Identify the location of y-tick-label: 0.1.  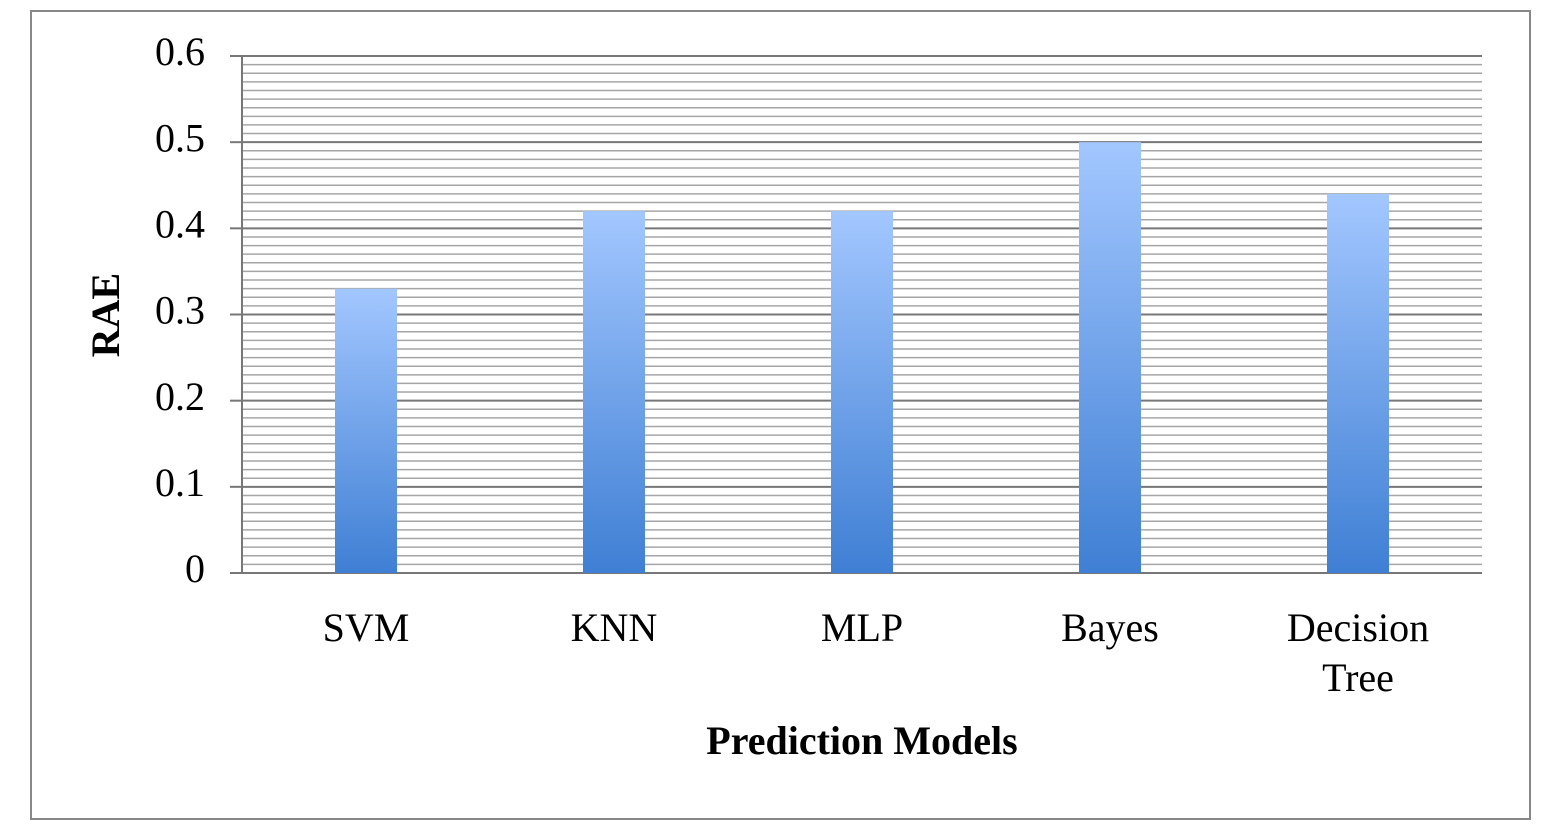
(180, 482).